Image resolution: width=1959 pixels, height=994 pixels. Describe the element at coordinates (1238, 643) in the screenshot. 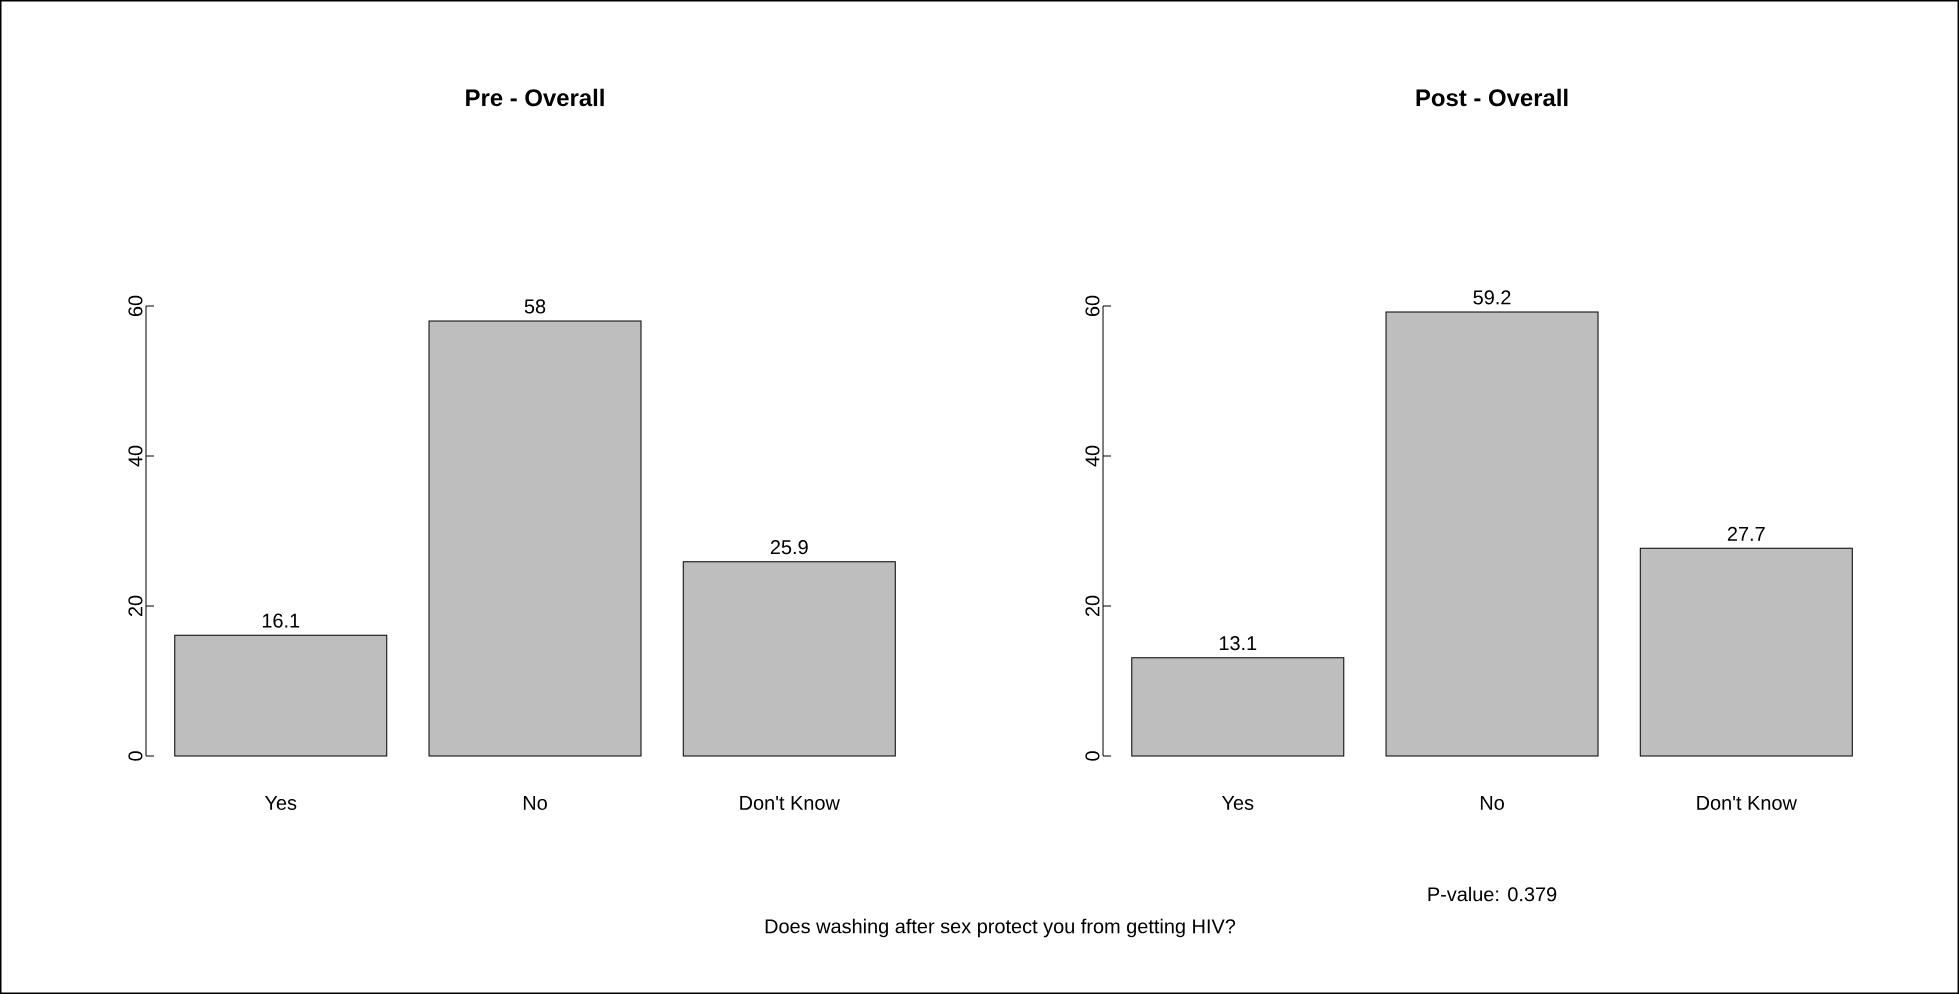

I see `data-label: 13.1` at that location.